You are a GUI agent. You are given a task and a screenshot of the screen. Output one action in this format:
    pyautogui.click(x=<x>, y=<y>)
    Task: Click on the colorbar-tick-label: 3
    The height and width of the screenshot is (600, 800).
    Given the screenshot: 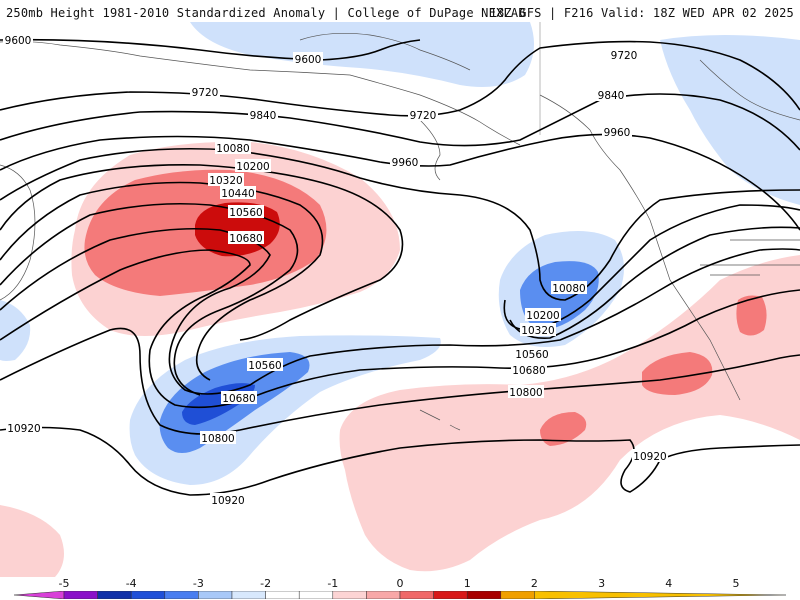 What is the action you would take?
    pyautogui.click(x=602, y=583)
    